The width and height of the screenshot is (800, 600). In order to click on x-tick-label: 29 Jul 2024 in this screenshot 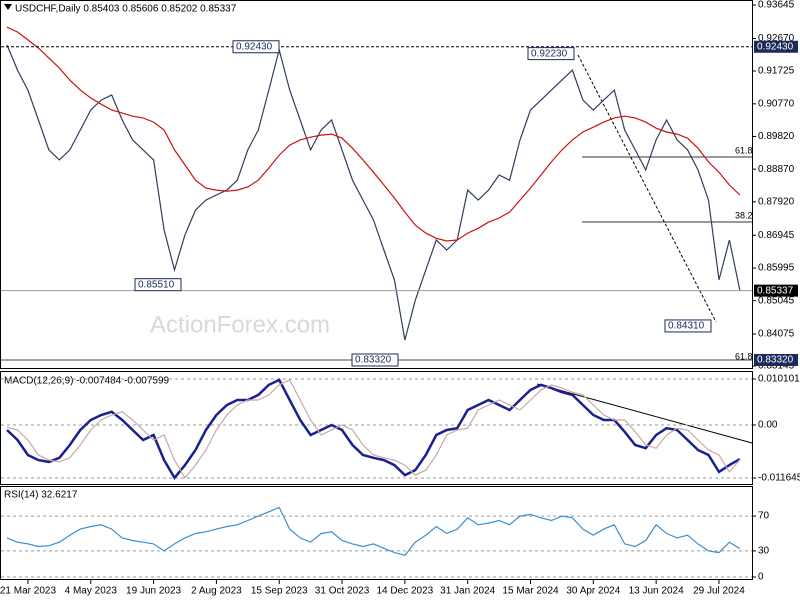, I will do `click(719, 591)`.